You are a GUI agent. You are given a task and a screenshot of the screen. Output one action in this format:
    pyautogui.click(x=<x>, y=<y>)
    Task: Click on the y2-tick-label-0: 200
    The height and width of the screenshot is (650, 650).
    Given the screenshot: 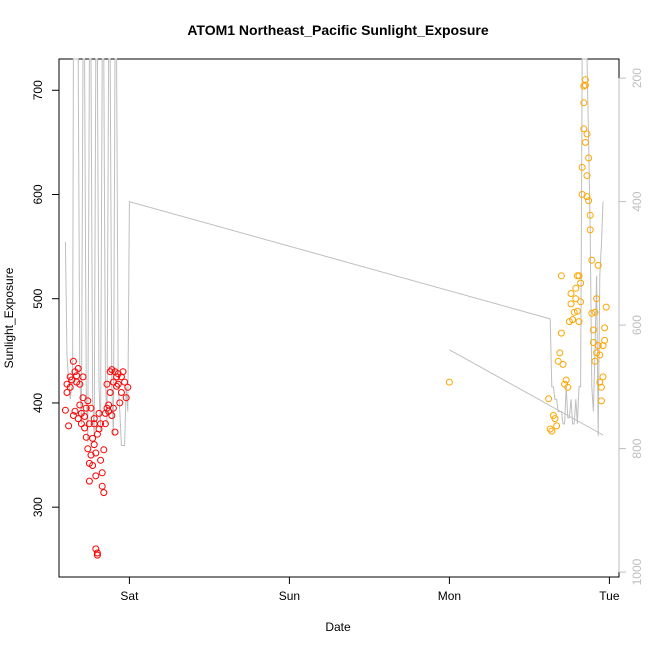 What is the action you would take?
    pyautogui.click(x=637, y=78)
    